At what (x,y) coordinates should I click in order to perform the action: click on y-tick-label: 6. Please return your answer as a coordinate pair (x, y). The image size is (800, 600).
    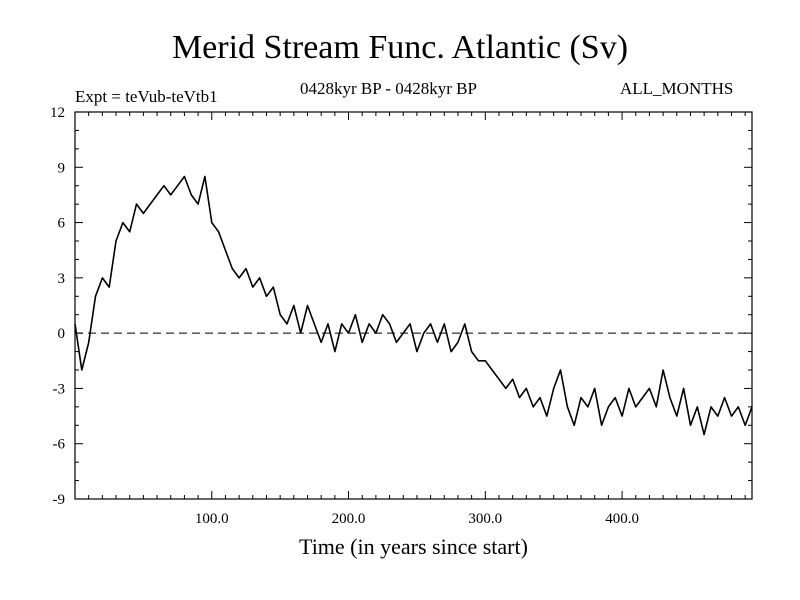
    Looking at the image, I should click on (62, 224).